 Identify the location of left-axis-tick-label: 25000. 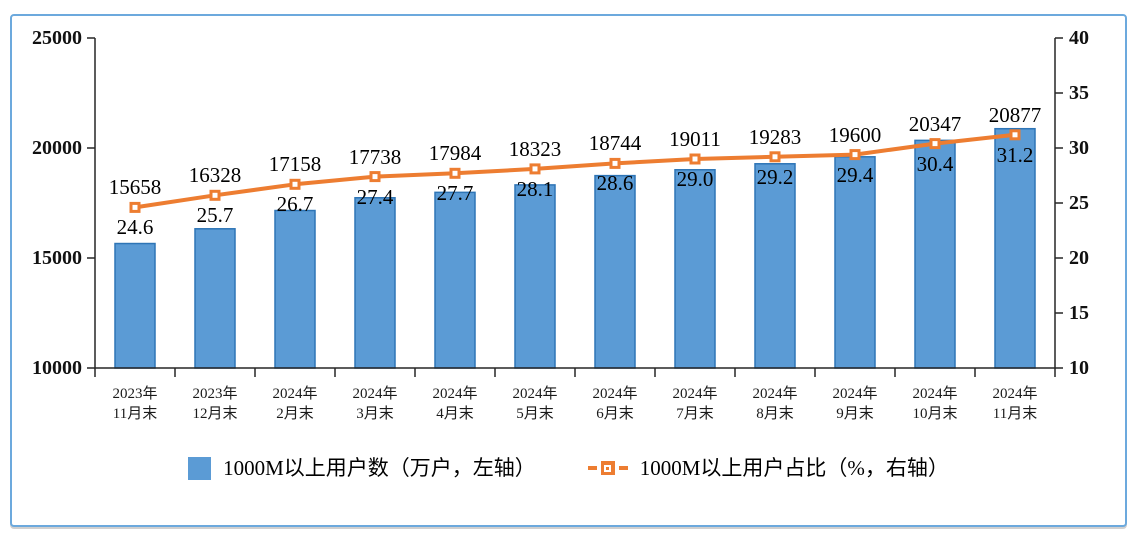
(57, 38).